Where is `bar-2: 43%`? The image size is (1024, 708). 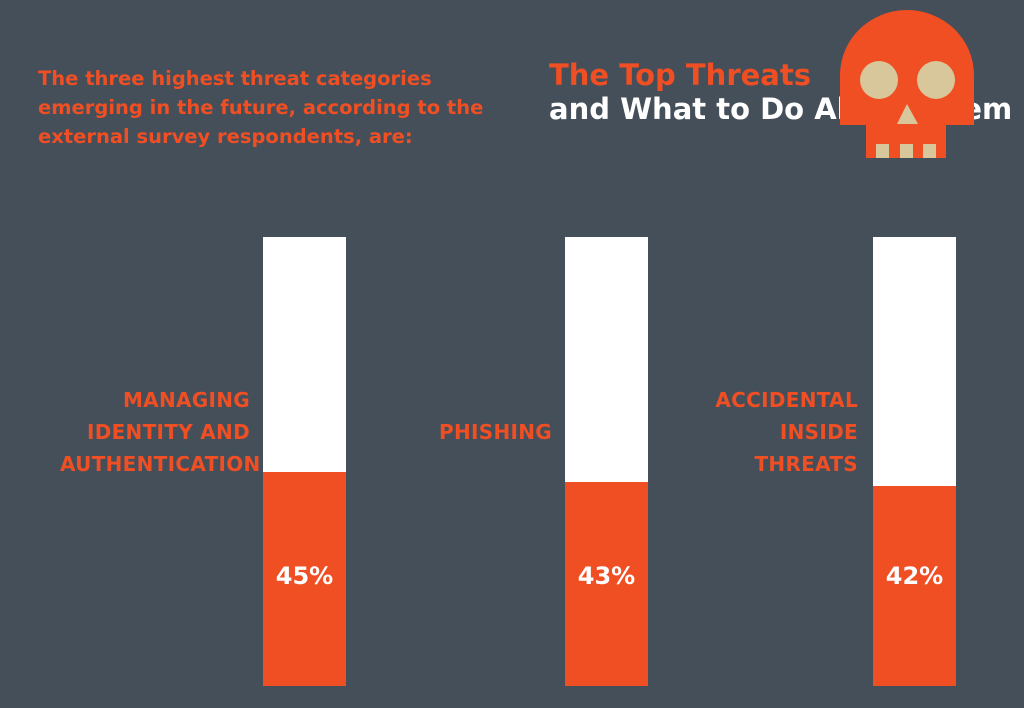 bar-2: 43% is located at coordinates (606, 461).